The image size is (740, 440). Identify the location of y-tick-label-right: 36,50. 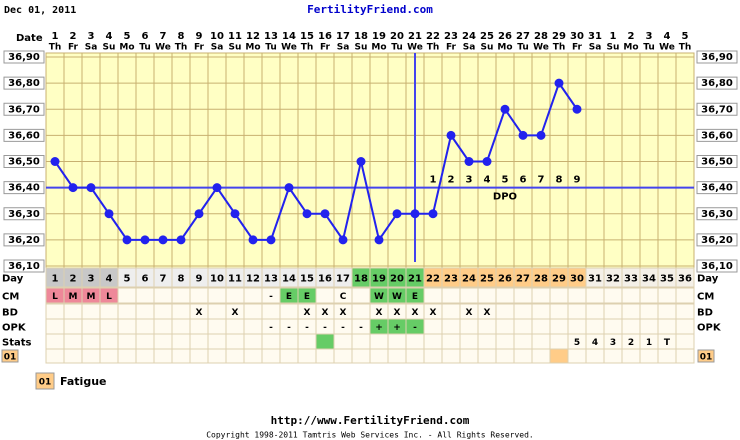
(717, 162).